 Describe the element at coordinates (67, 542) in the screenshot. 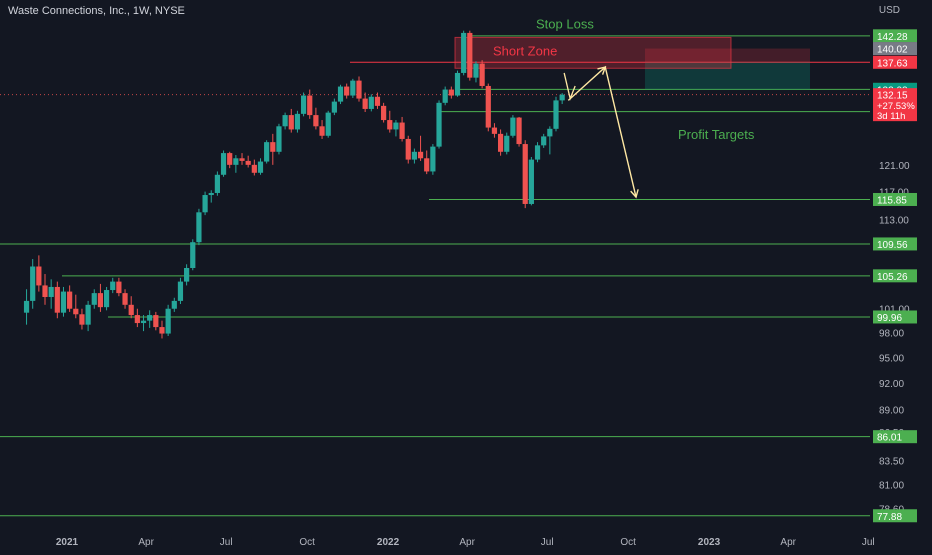

I see `x-tick-label: 2021` at that location.